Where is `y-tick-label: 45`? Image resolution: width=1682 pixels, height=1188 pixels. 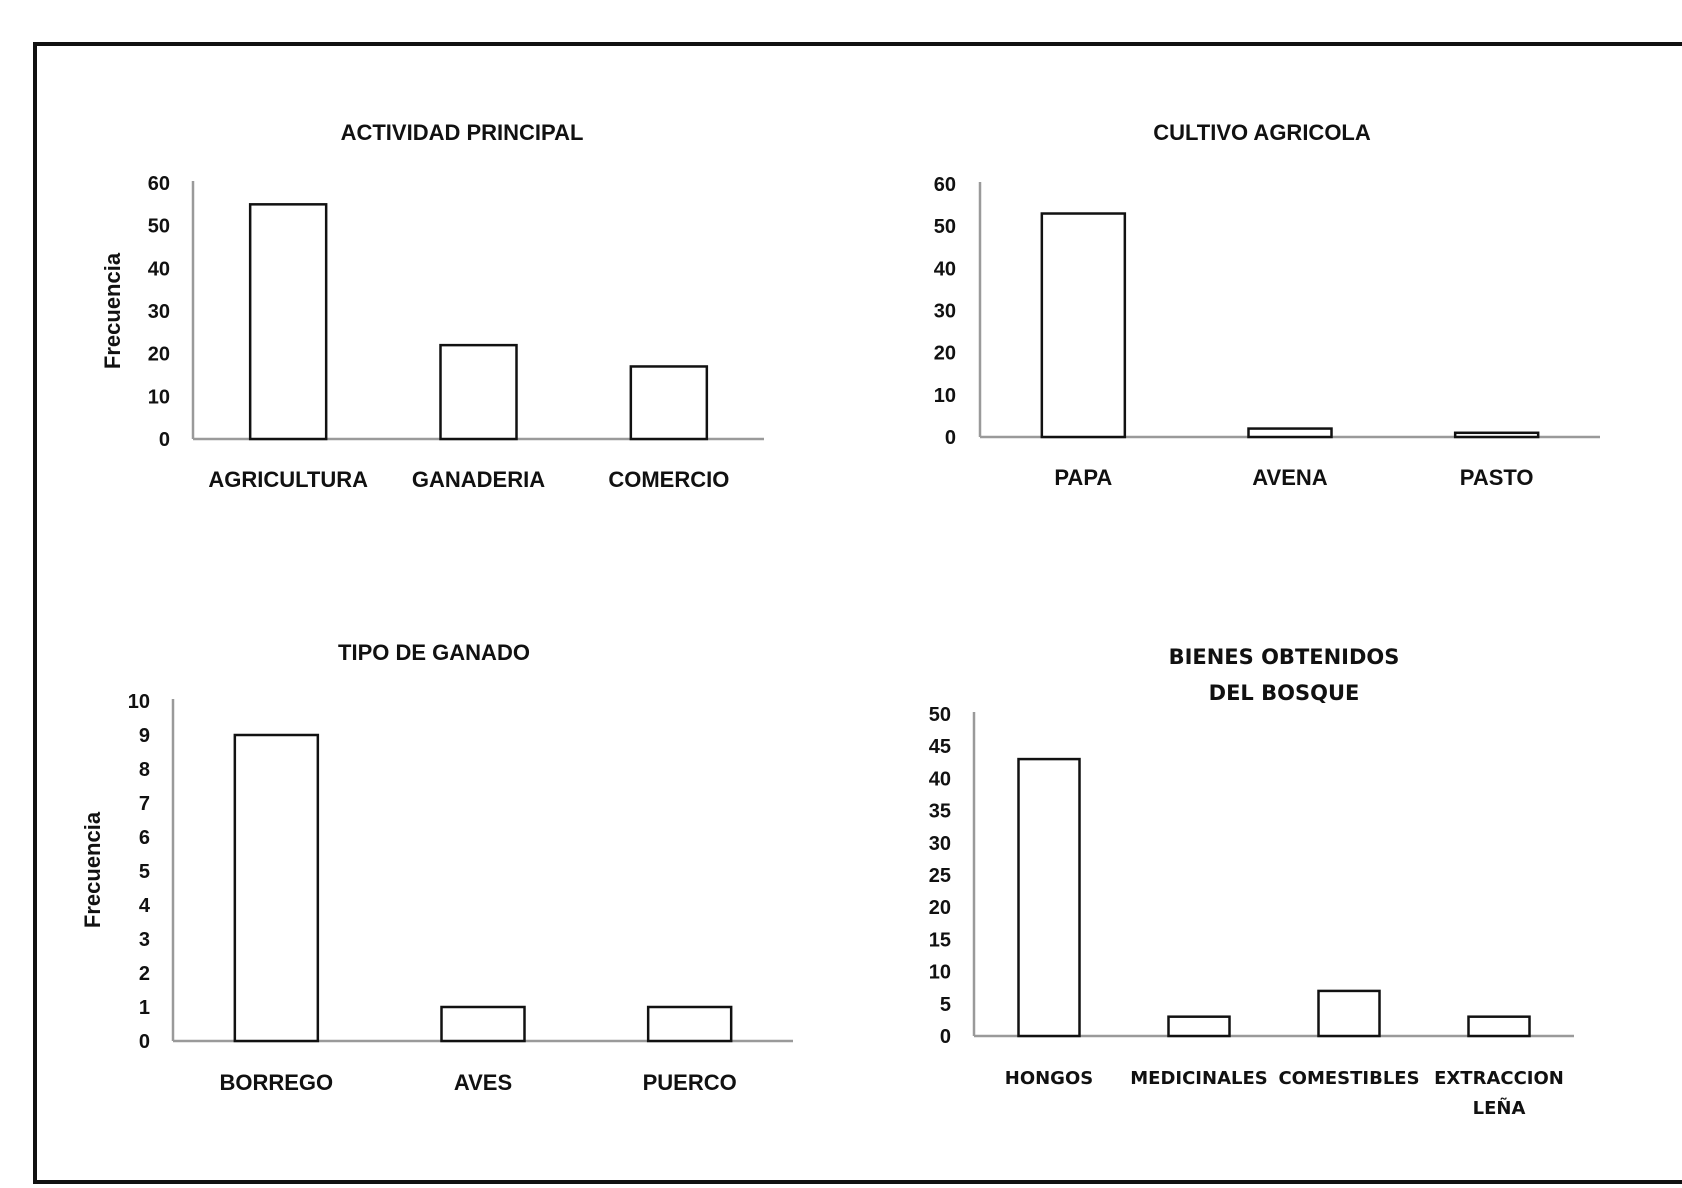
y-tick-label: 45 is located at coordinates (940, 747).